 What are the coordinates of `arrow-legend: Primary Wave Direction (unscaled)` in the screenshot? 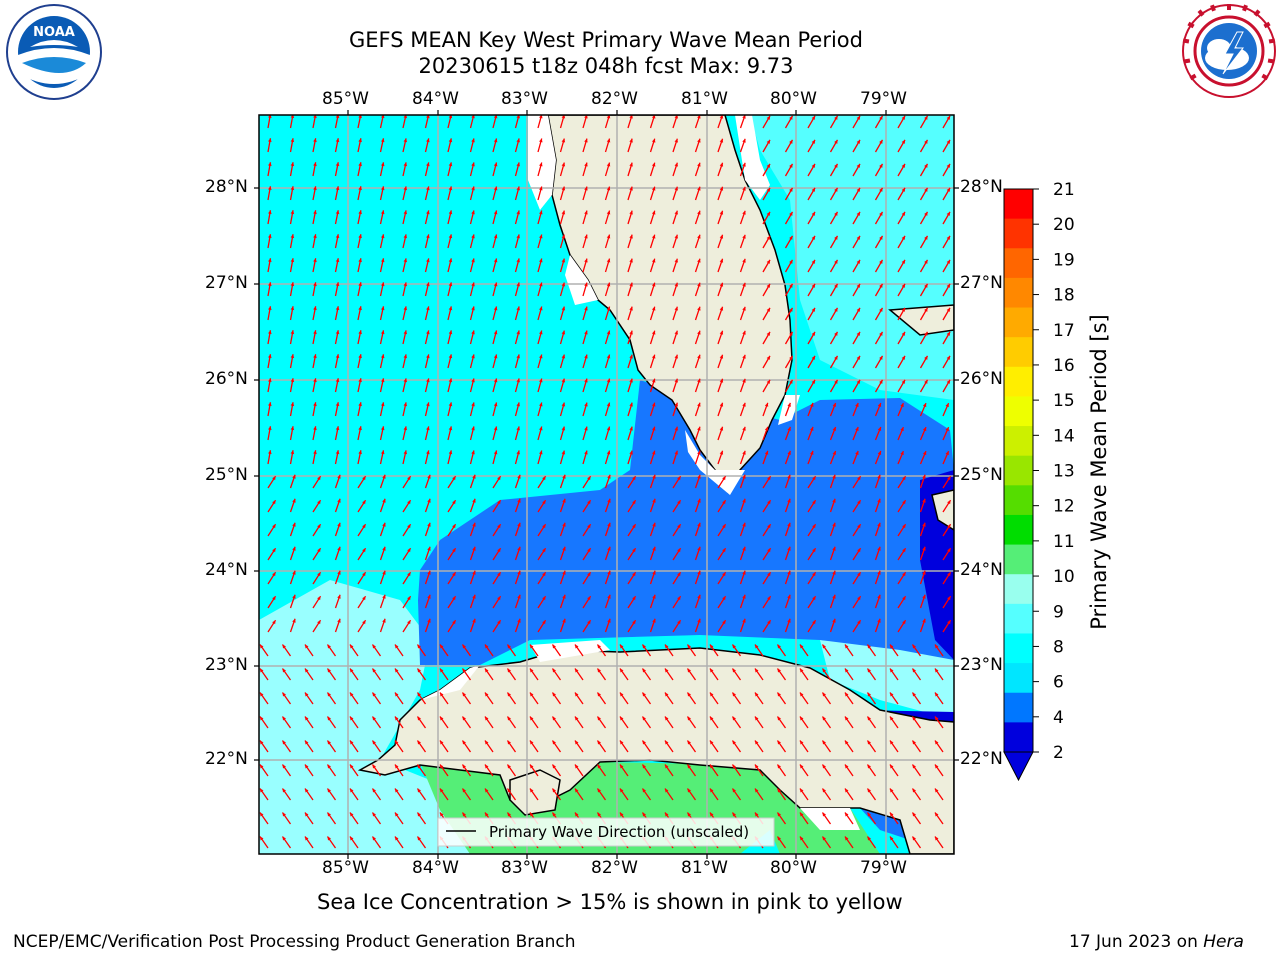 It's located at (606, 832).